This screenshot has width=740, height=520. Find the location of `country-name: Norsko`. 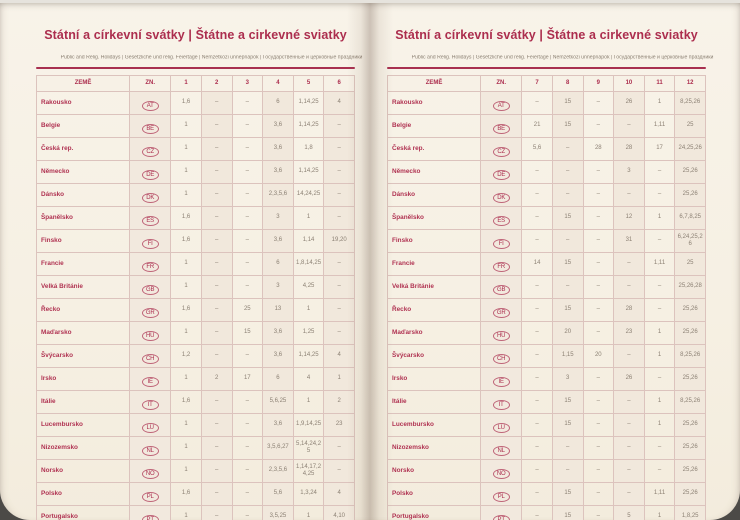

country-name: Norsko is located at coordinates (83, 470).